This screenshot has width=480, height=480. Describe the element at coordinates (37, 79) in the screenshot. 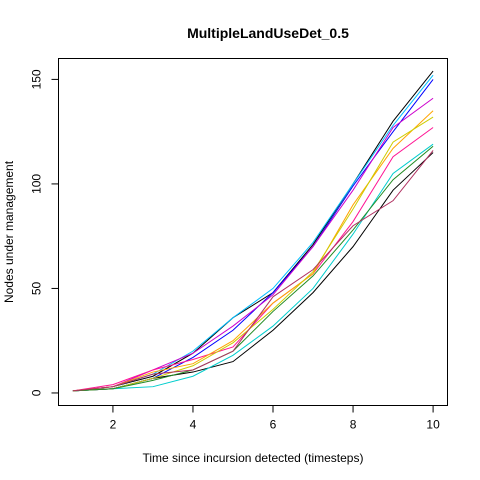

I see `y-tick-label: 150` at that location.